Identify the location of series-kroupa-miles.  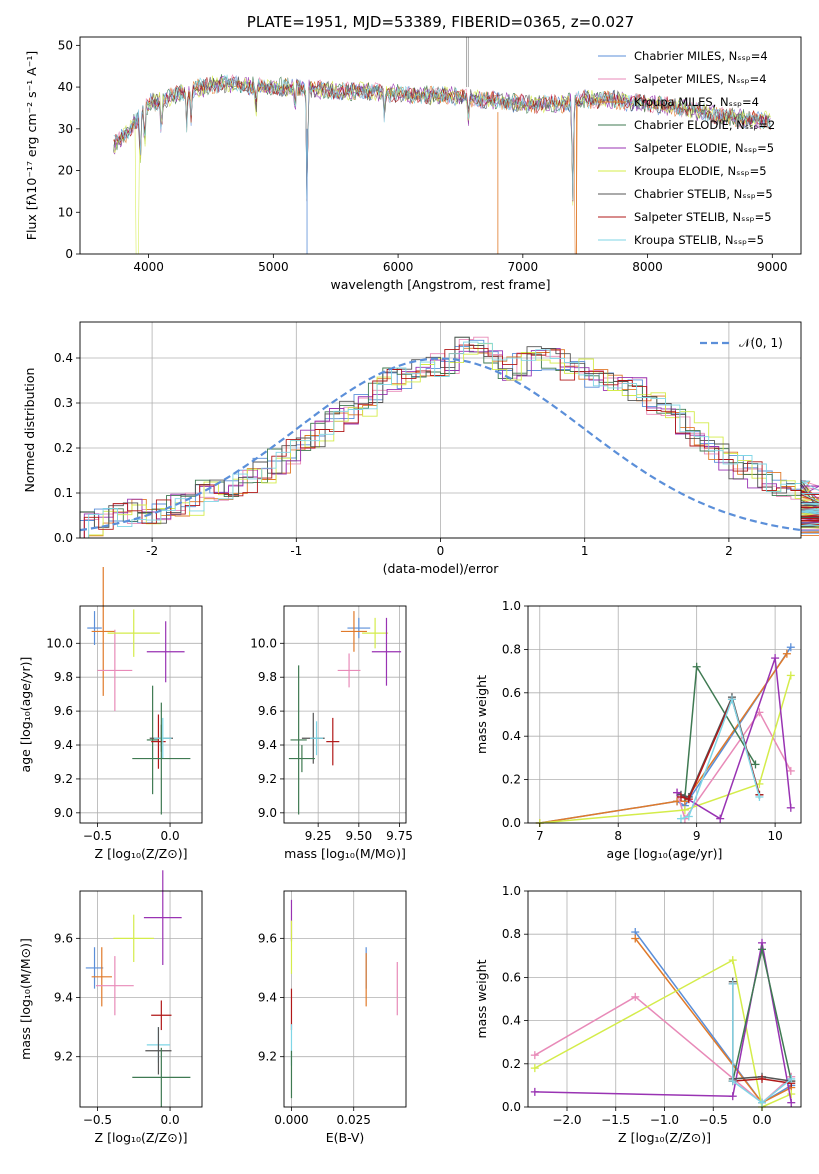
(663, 738).